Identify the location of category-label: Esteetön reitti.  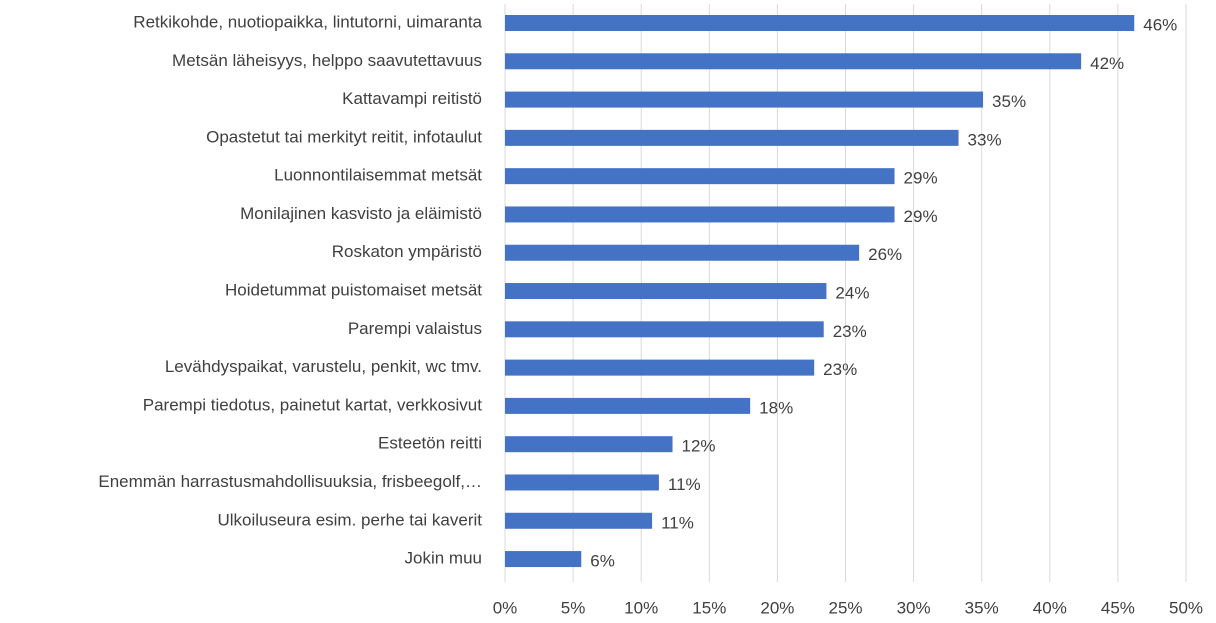
(430, 443).